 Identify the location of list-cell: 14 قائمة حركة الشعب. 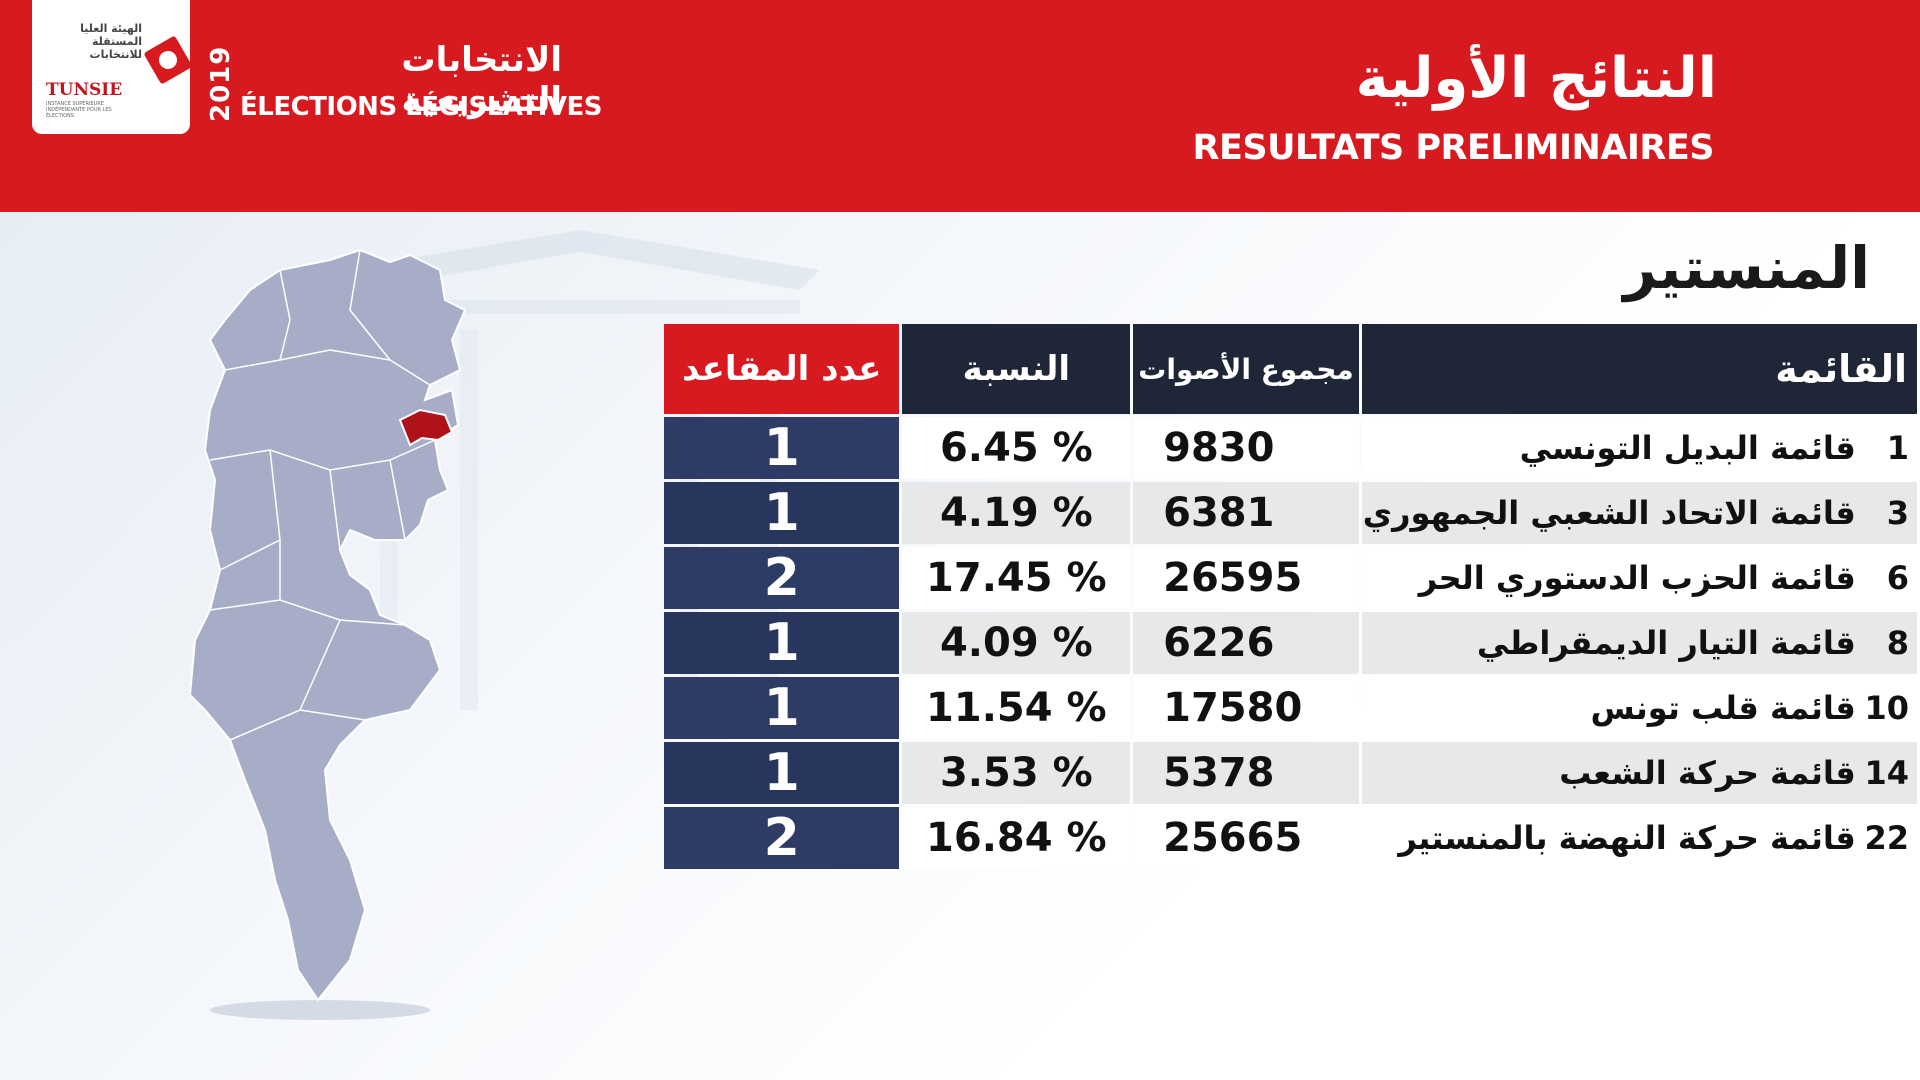
(1639, 773).